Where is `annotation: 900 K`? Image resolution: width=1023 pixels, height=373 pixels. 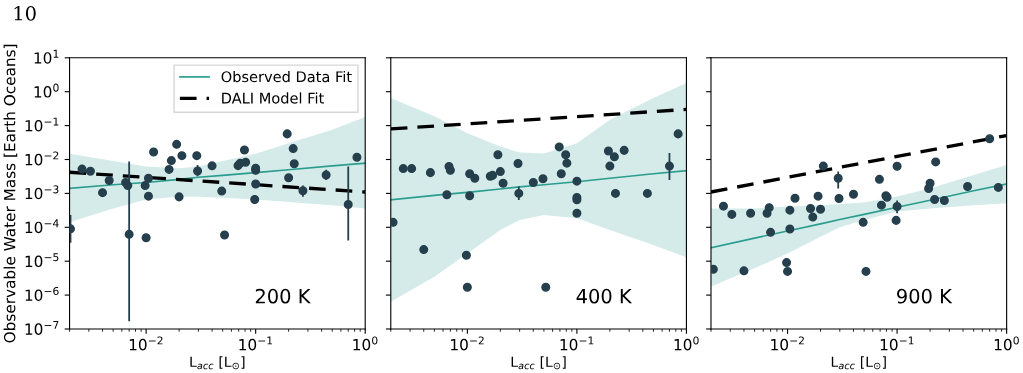
annotation: 900 K is located at coordinates (925, 296).